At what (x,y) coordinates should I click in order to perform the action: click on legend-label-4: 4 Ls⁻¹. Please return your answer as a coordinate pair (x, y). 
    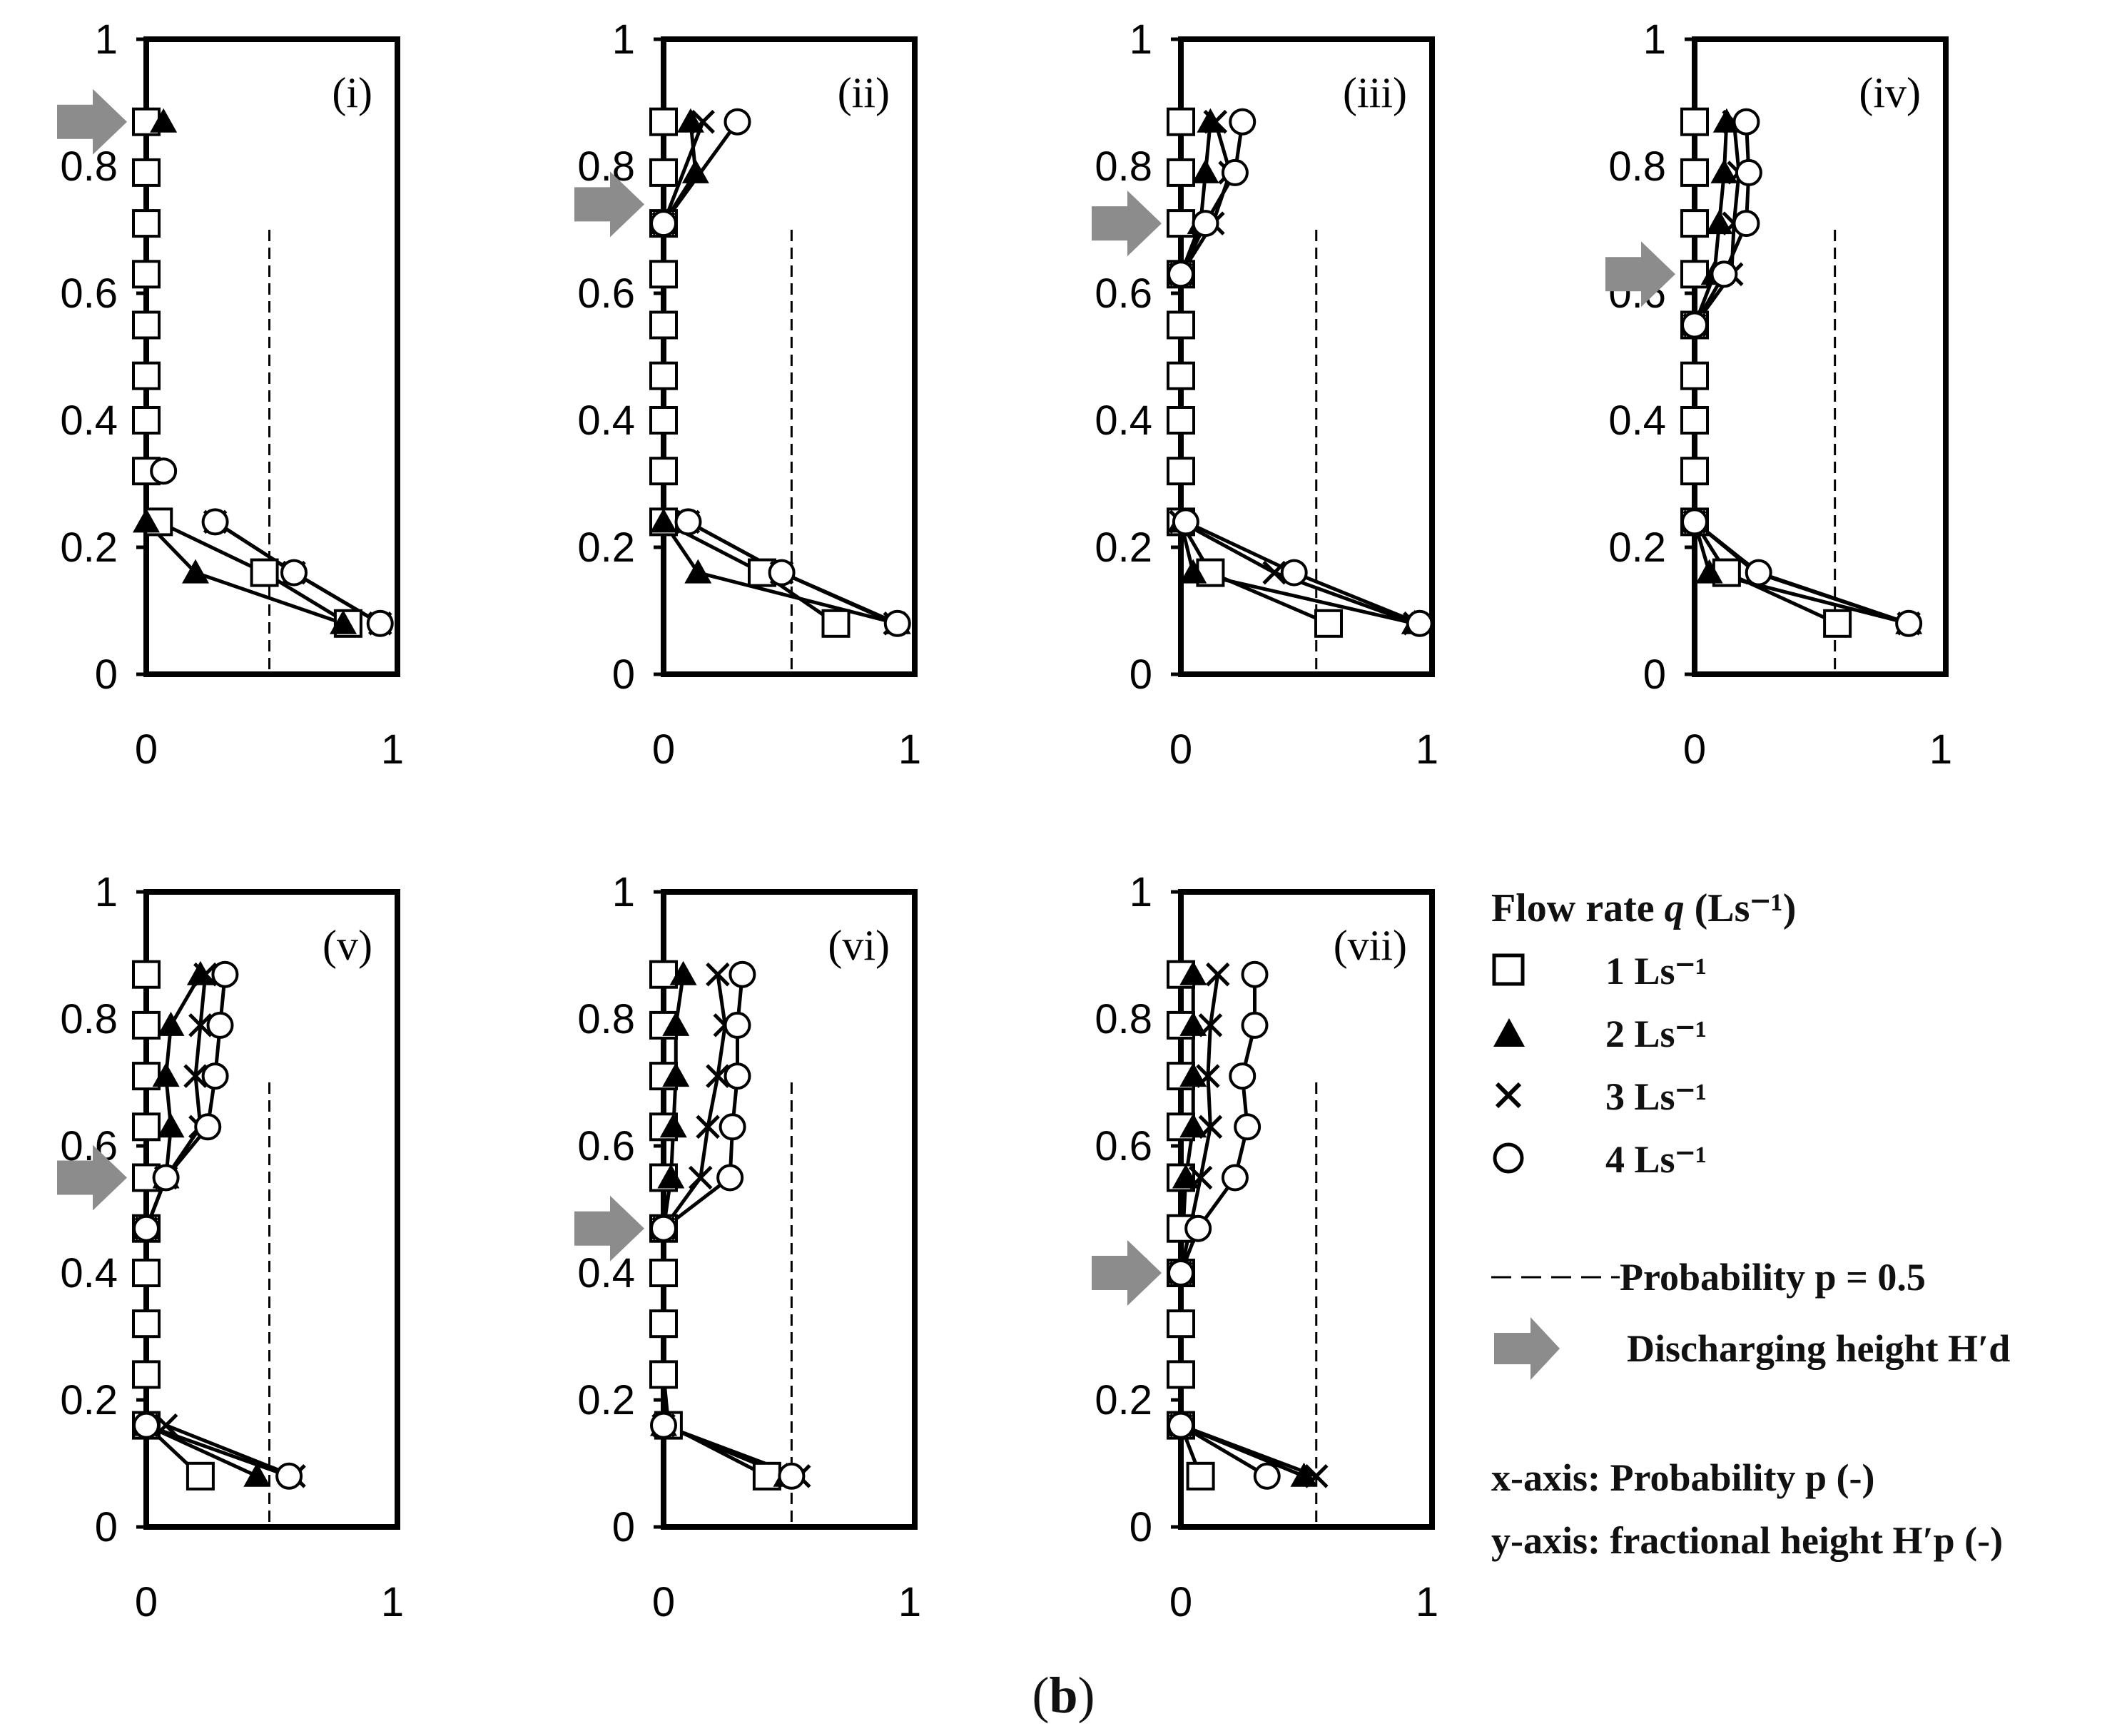
    Looking at the image, I should click on (1656, 1159).